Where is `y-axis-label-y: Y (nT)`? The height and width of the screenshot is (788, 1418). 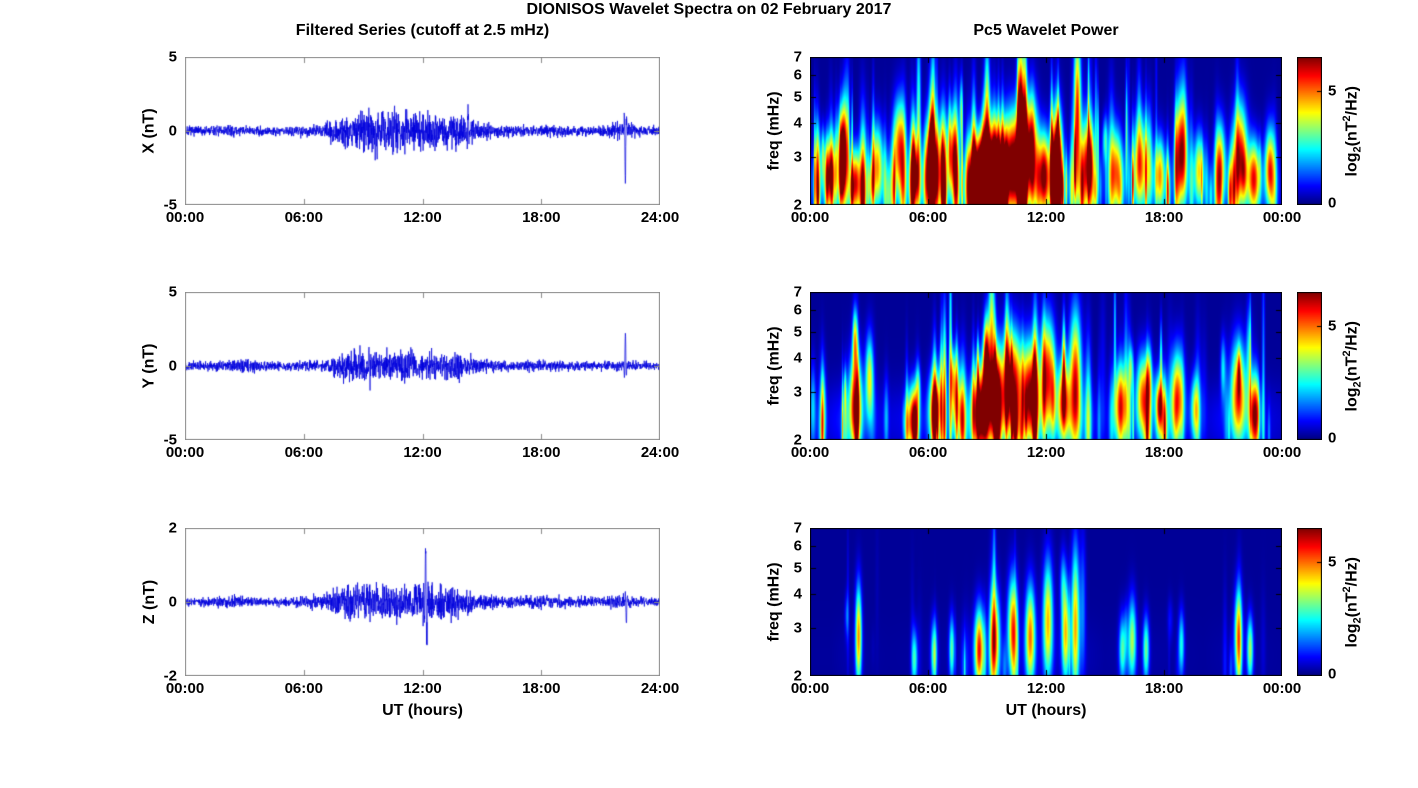 y-axis-label-y: Y (nT) is located at coordinates (149, 366).